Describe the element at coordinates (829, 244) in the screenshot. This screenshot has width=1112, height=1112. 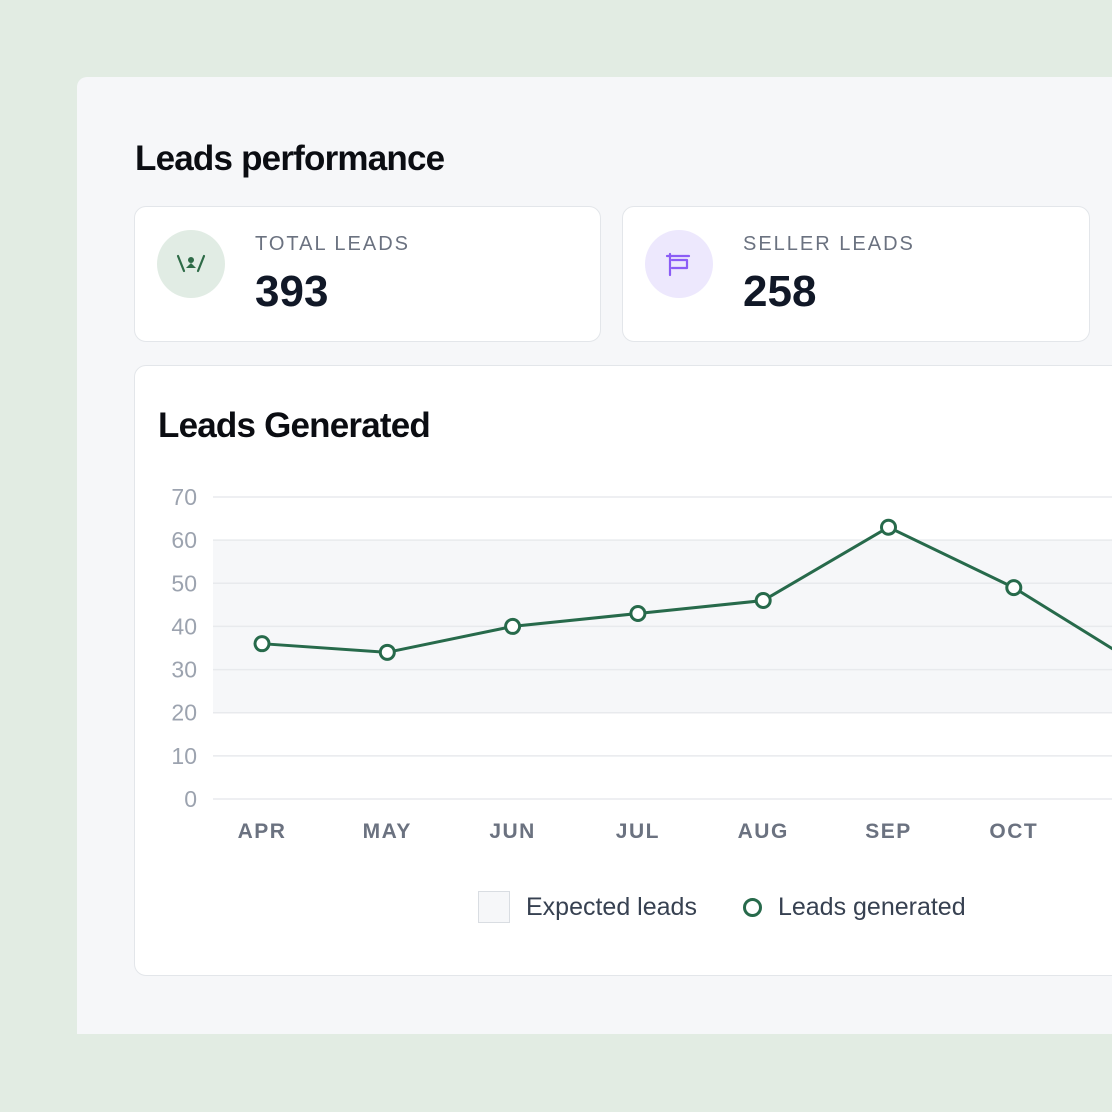
I see `seller-leads-label: SELLER LEADS` at that location.